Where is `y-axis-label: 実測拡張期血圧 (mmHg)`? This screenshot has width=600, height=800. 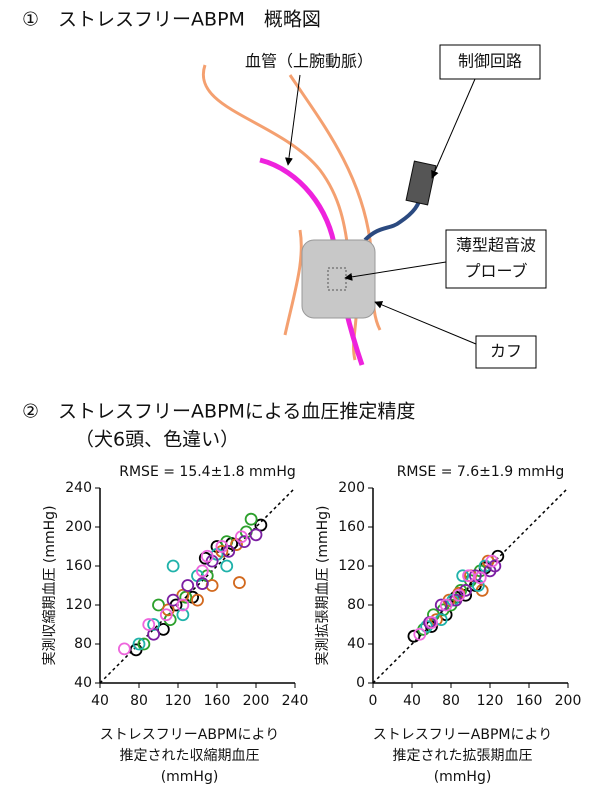 y-axis-label: 実測拡張期血圧 (mmHg) is located at coordinates (323, 585).